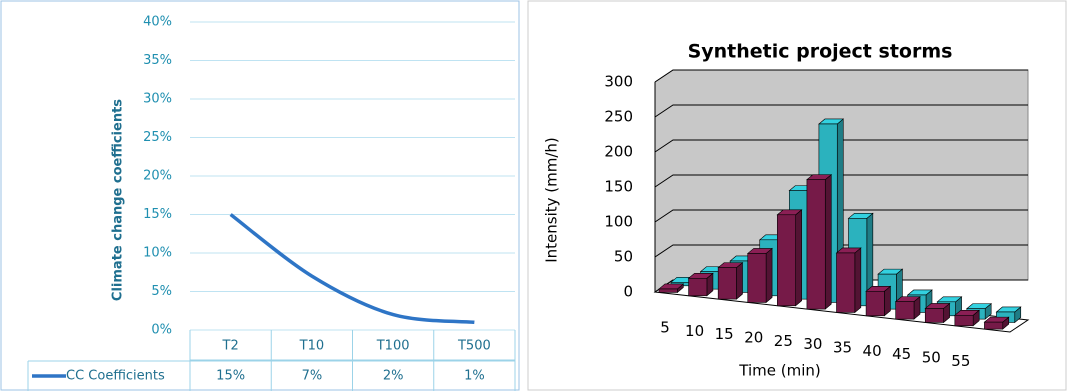  What do you see at coordinates (115, 376) in the screenshot?
I see `legend-label: CC Coefficients` at bounding box center [115, 376].